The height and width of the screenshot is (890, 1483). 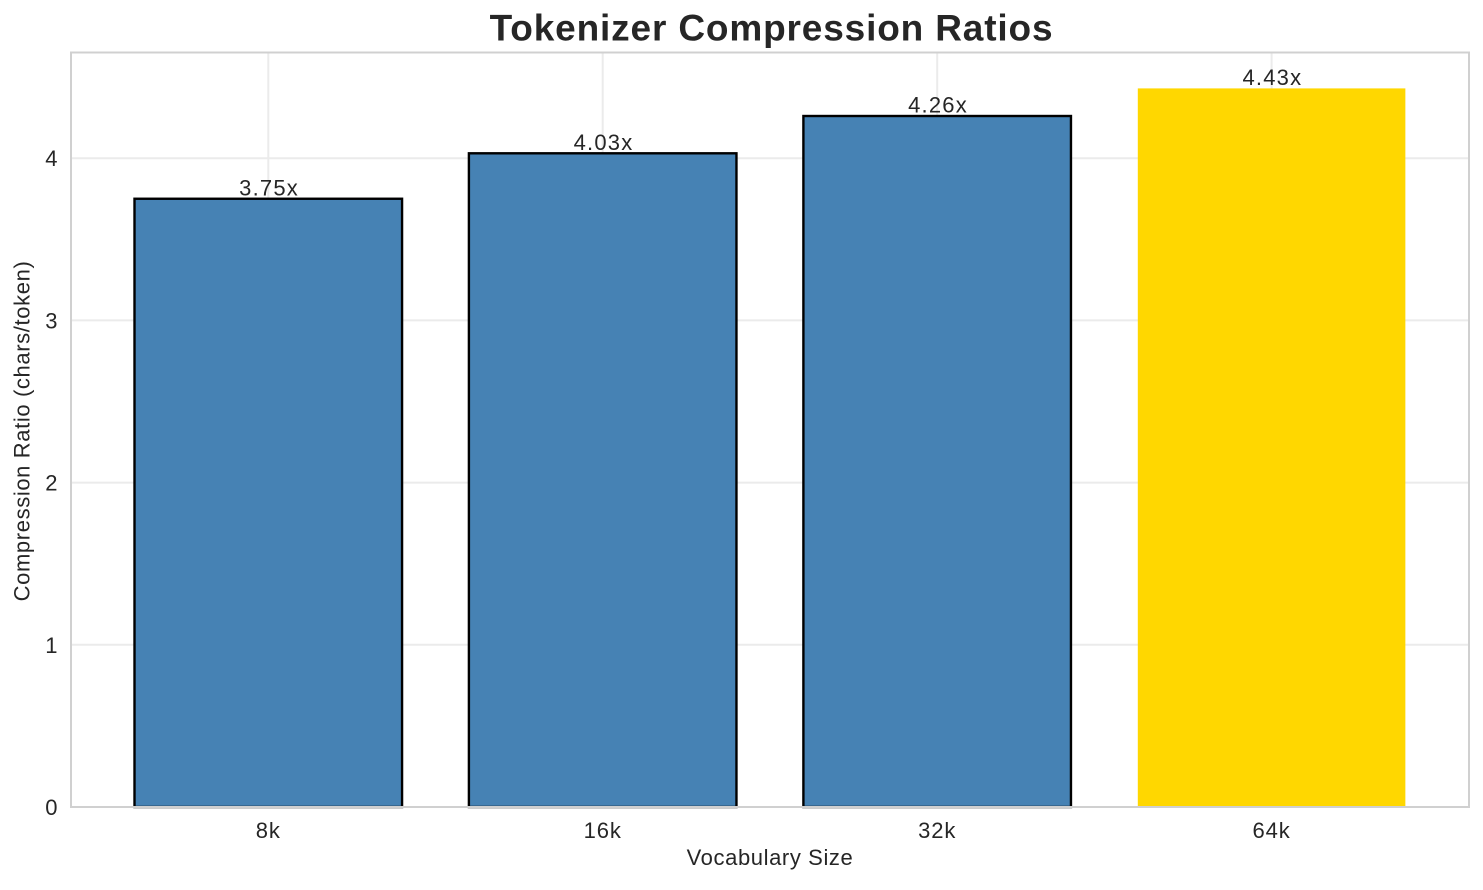 What do you see at coordinates (51, 645) in the screenshot?
I see `svg-text: 1` at bounding box center [51, 645].